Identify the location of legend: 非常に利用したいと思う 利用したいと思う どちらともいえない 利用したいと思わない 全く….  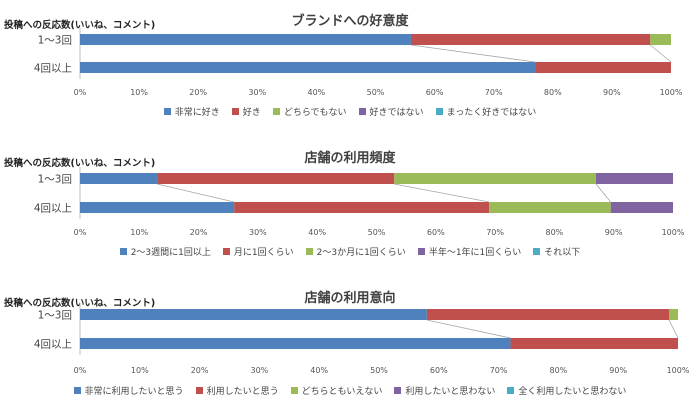
(350, 390).